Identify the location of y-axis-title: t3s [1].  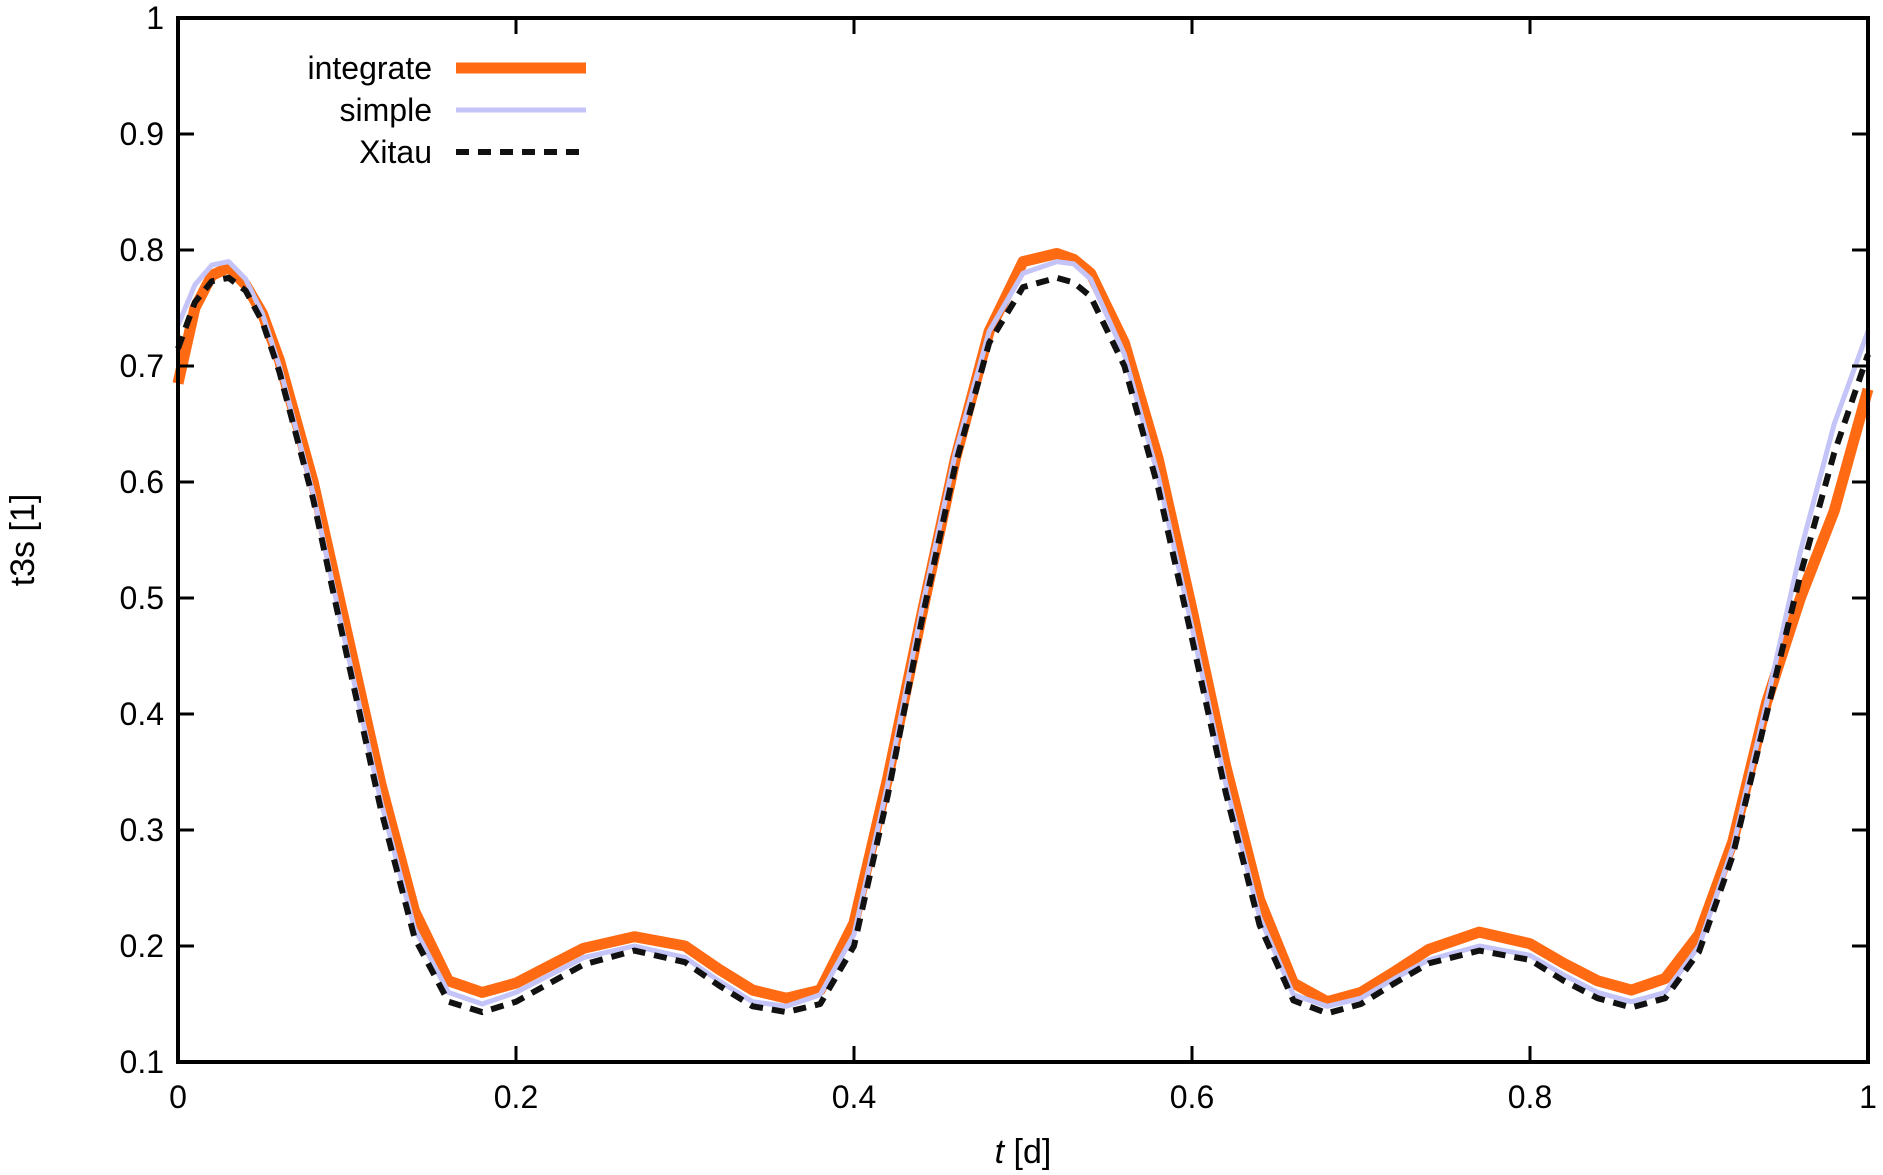
(23, 540).